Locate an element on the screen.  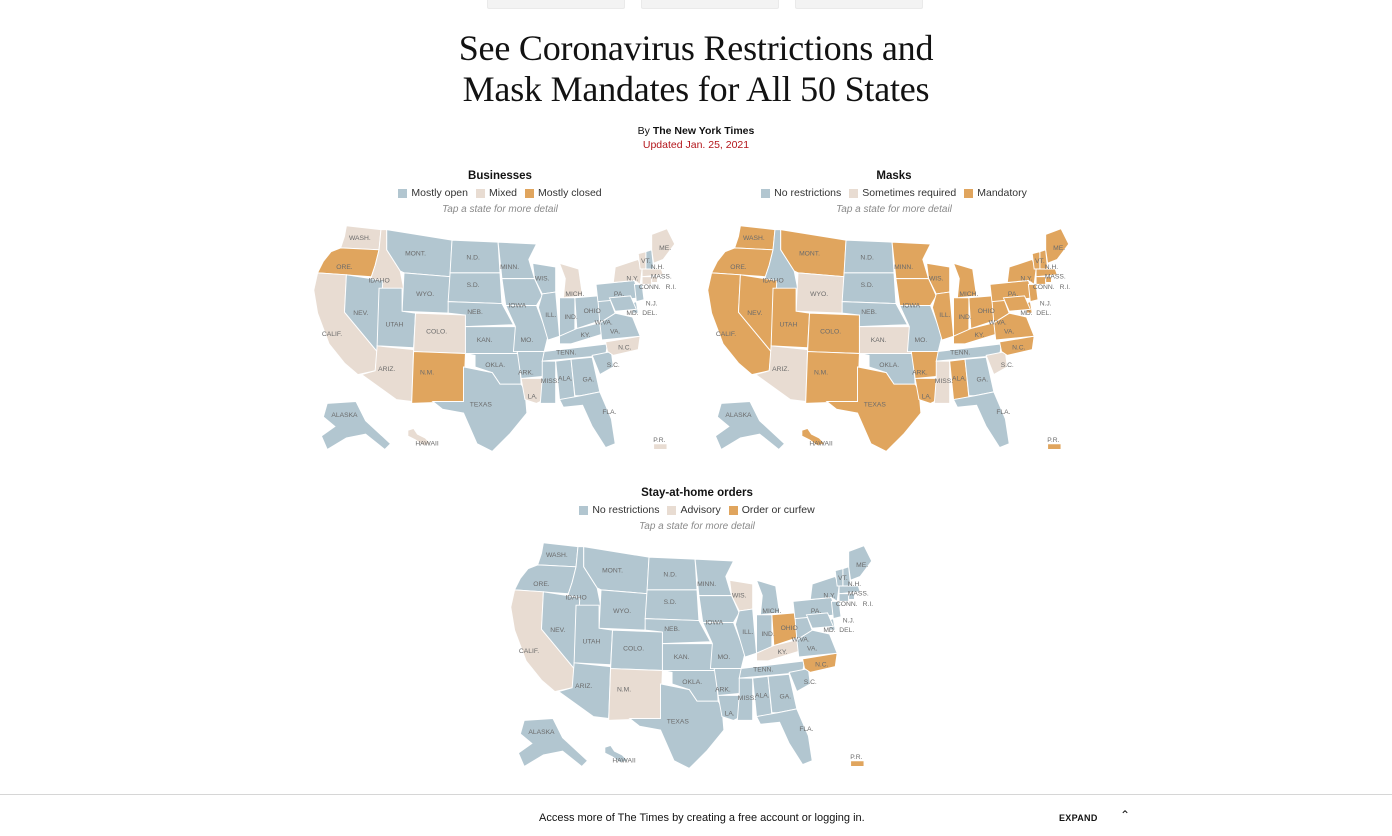
state-label-wy: WYO. is located at coordinates (622, 611).